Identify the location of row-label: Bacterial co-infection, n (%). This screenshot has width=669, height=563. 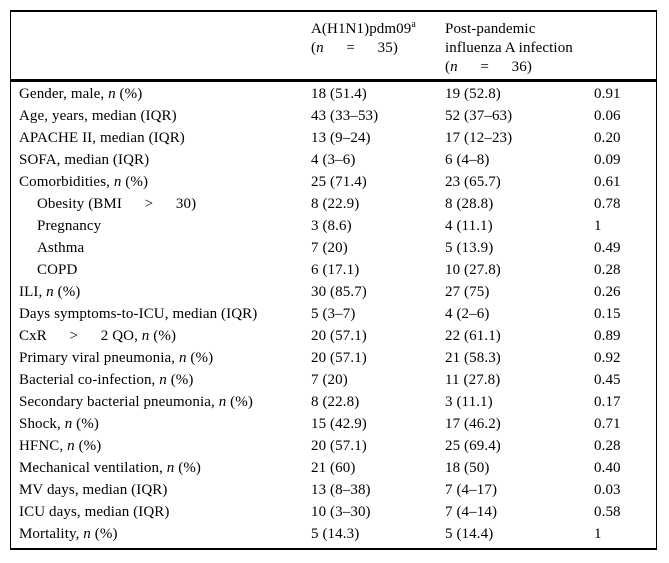
(165, 380).